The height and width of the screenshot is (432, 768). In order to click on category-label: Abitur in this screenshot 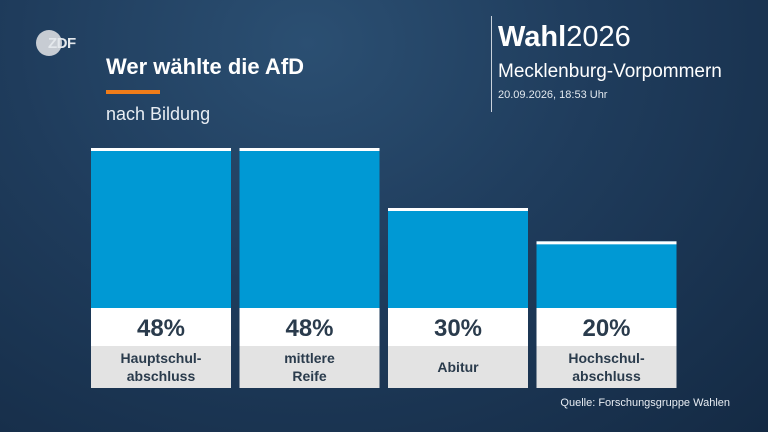, I will do `click(458, 367)`.